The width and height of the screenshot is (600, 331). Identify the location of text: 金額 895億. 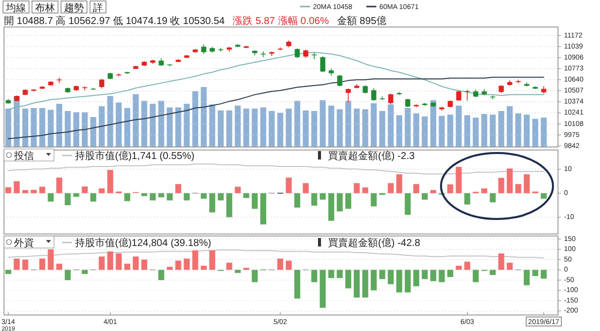
(361, 21).